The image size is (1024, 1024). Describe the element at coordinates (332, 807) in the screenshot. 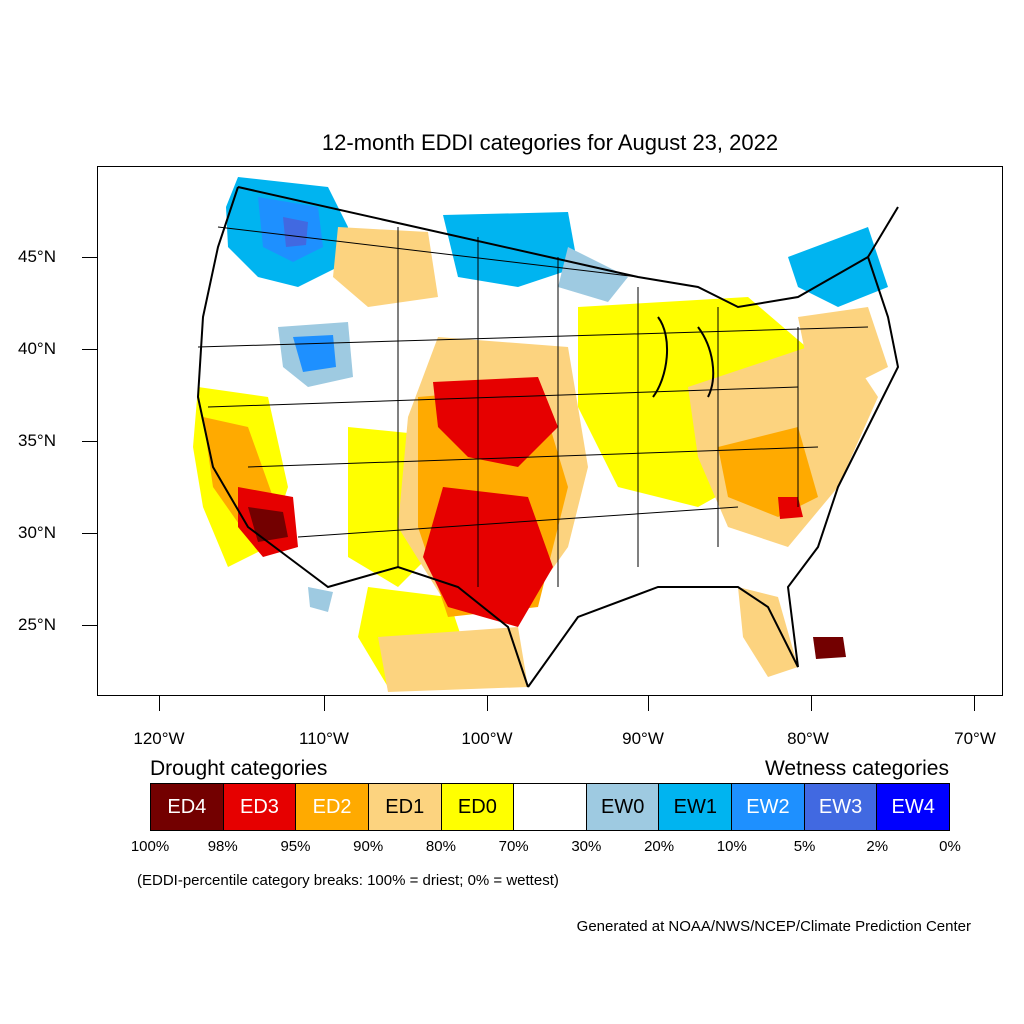

I see `legend-box-ed2: ED2` at that location.